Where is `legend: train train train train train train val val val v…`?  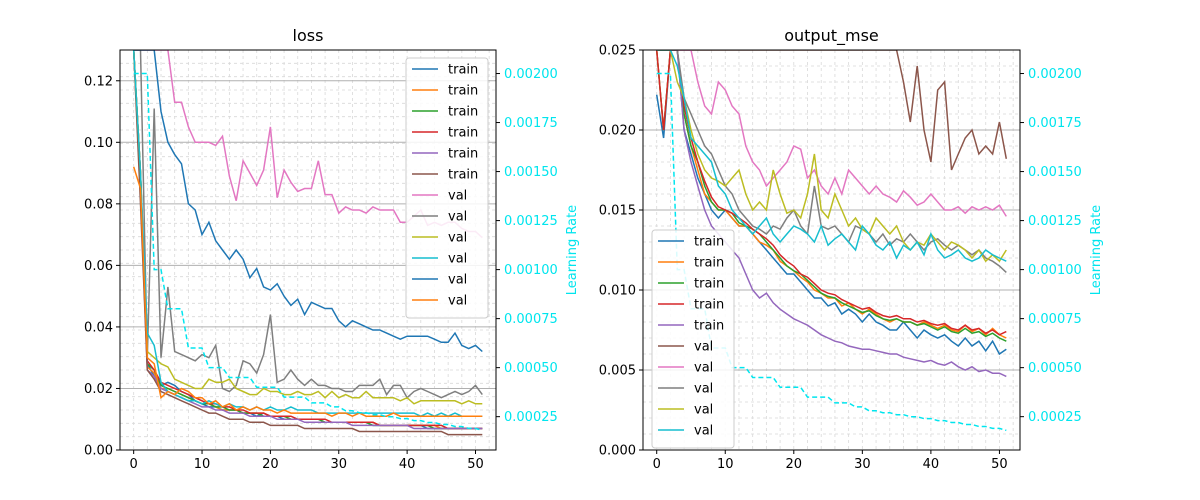 legend: train train train train train train val val val v… is located at coordinates (447, 188).